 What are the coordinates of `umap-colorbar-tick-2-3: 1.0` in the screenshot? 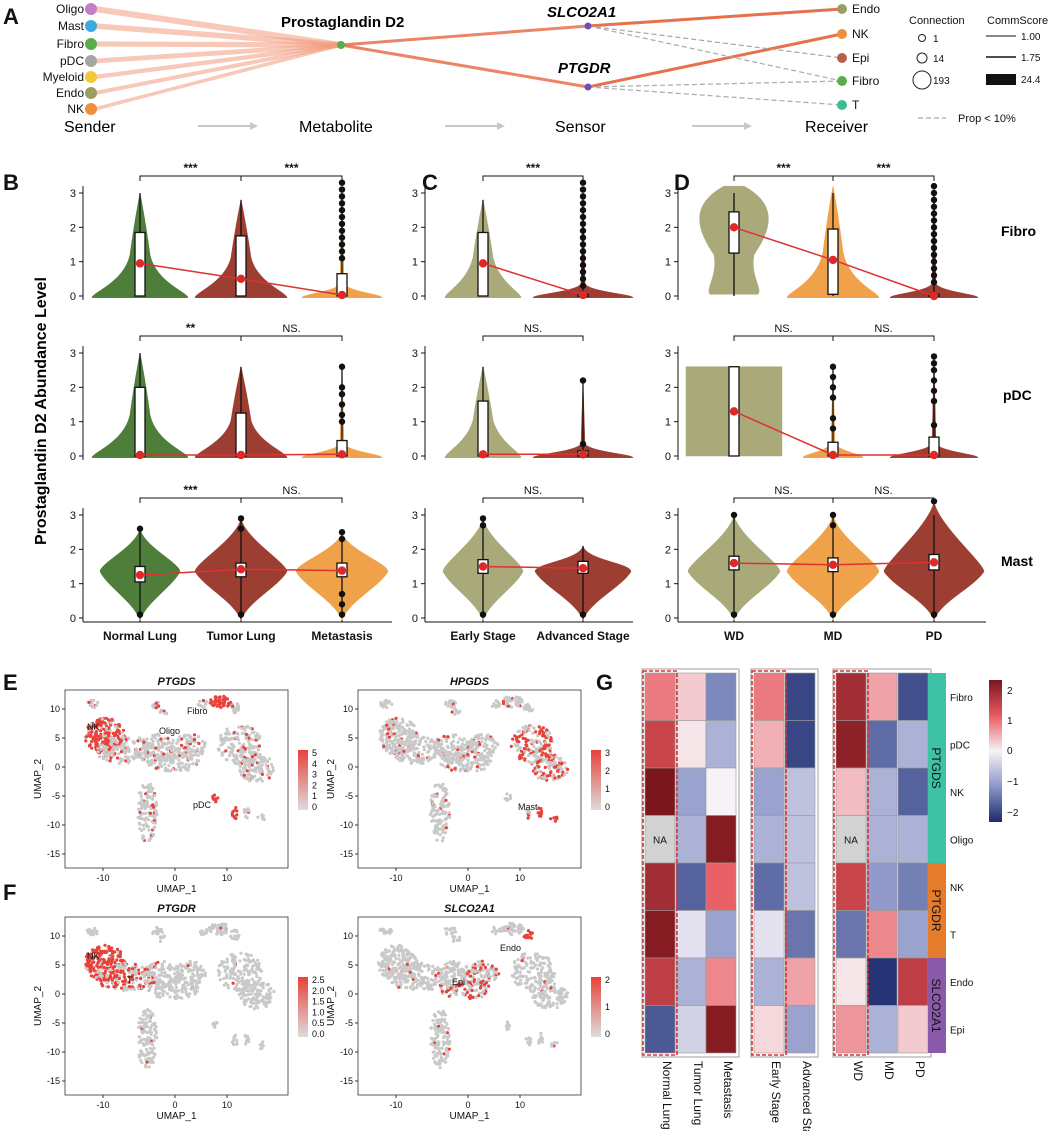 It's located at (318, 1012).